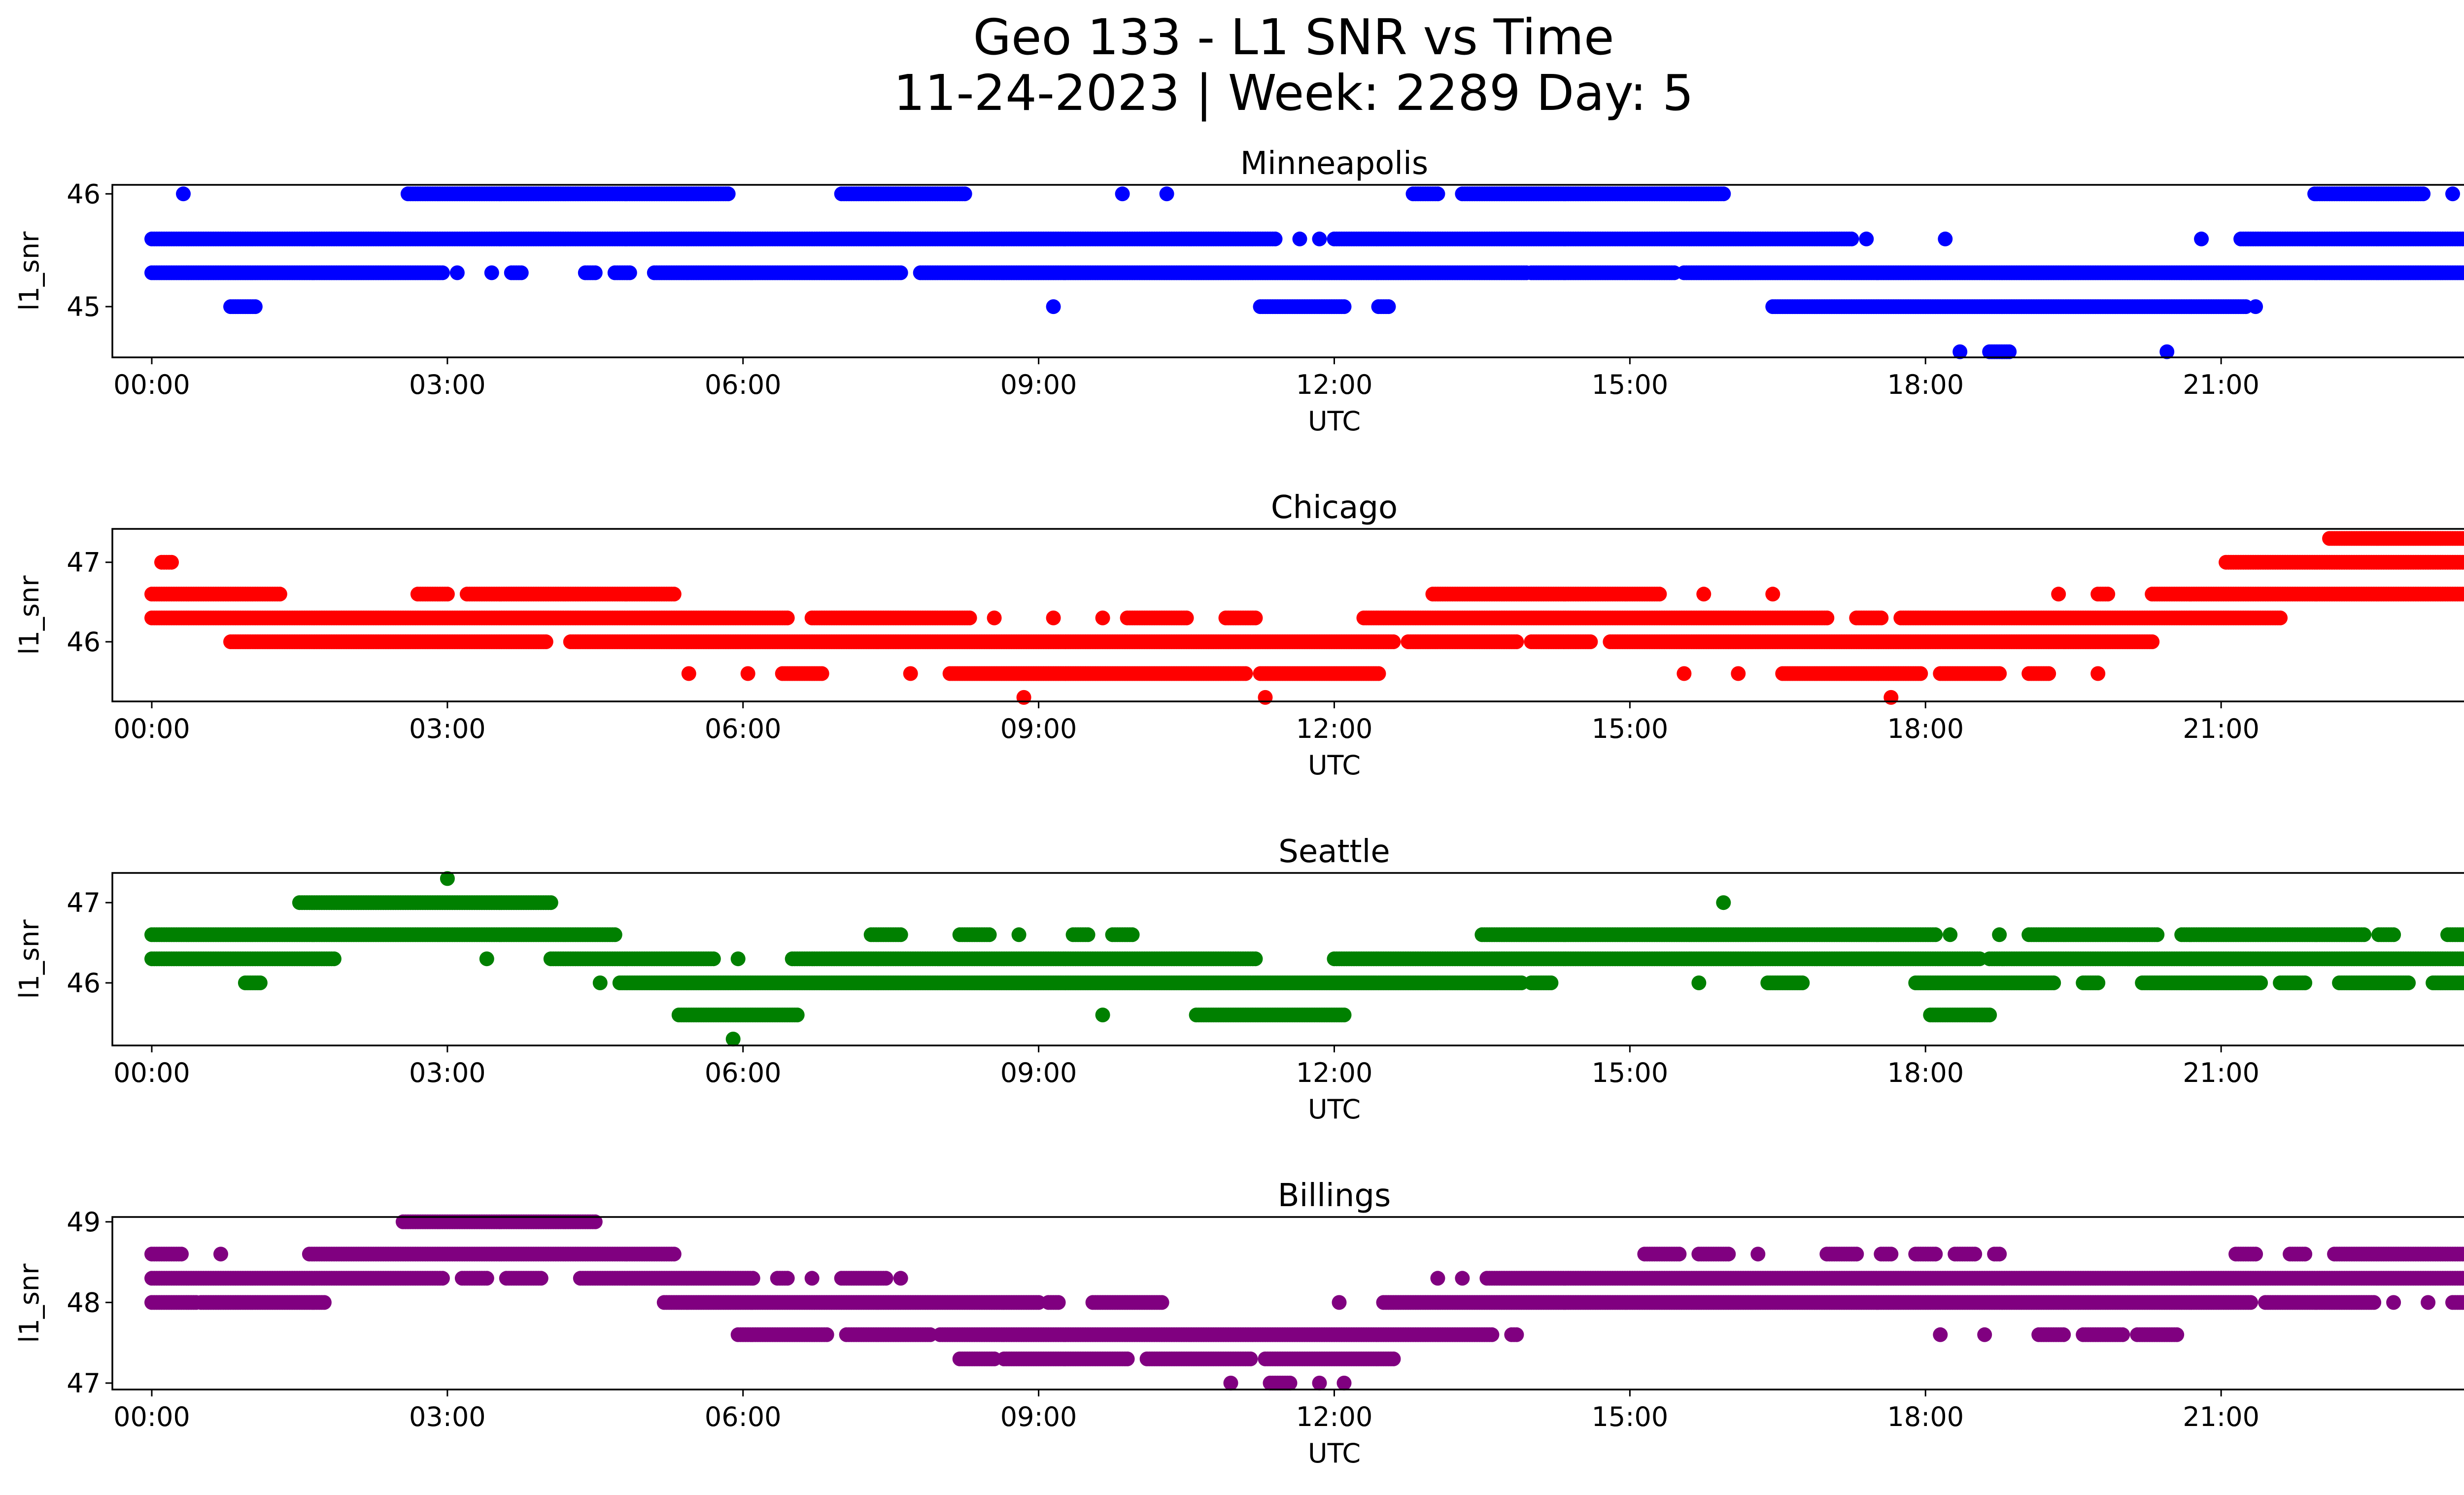 This screenshot has height=1495, width=2464. Describe the element at coordinates (84, 306) in the screenshot. I see `y-tick-label: 45` at that location.